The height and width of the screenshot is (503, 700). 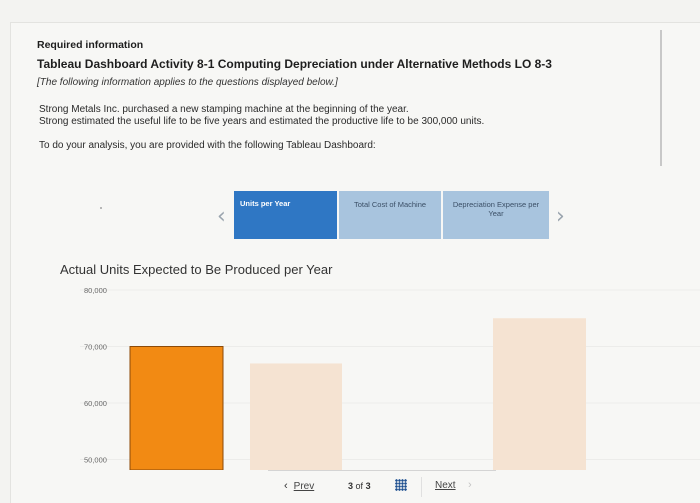 What do you see at coordinates (351, 486) in the screenshot?
I see `page-current: 3` at bounding box center [351, 486].